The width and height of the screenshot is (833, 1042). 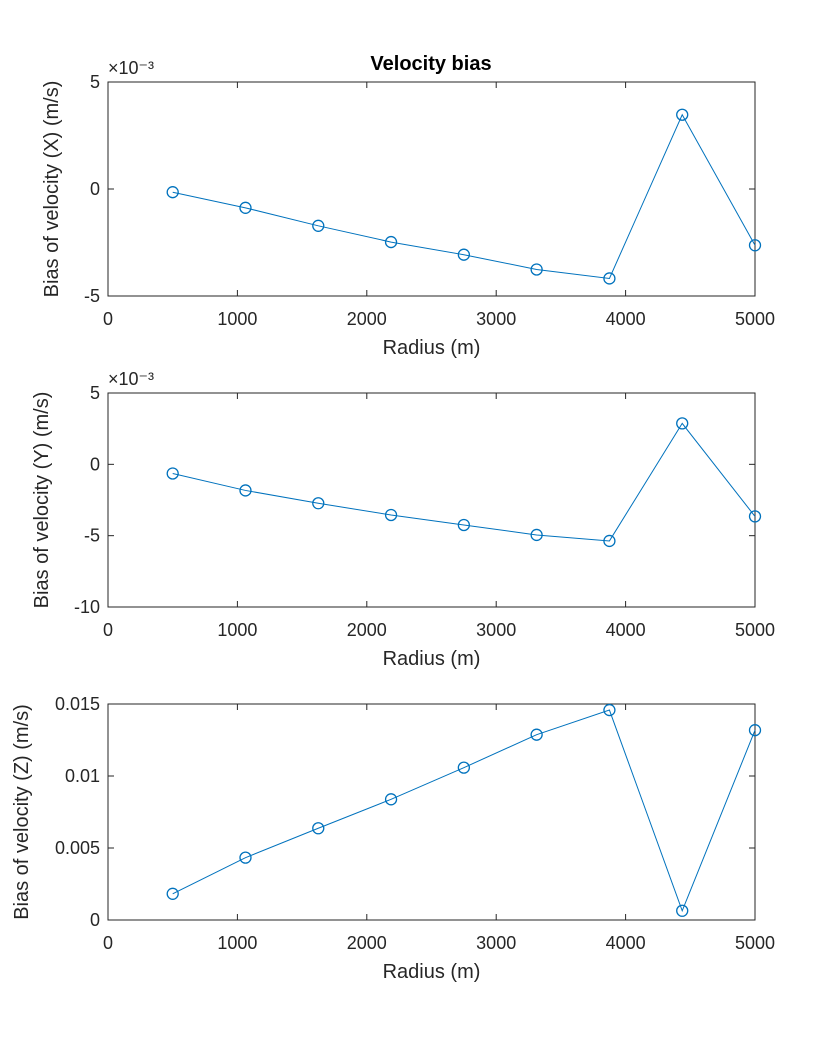 What do you see at coordinates (367, 943) in the screenshot?
I see `chart-2-x-tick-label: 2000` at bounding box center [367, 943].